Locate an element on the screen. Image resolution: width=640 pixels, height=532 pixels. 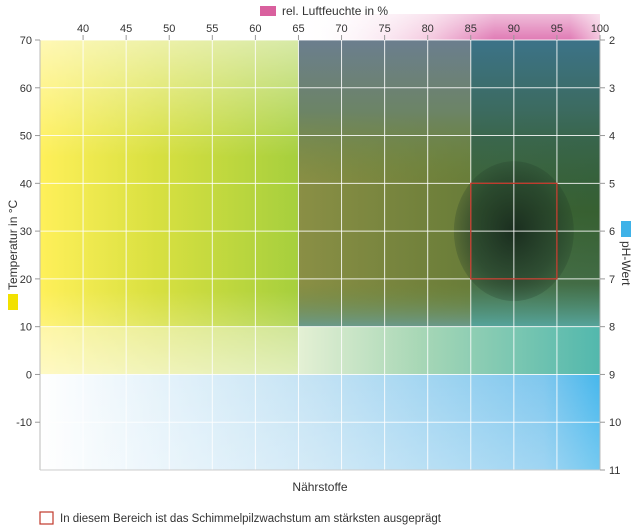
top-tick-label: 65 is located at coordinates (298, 29).